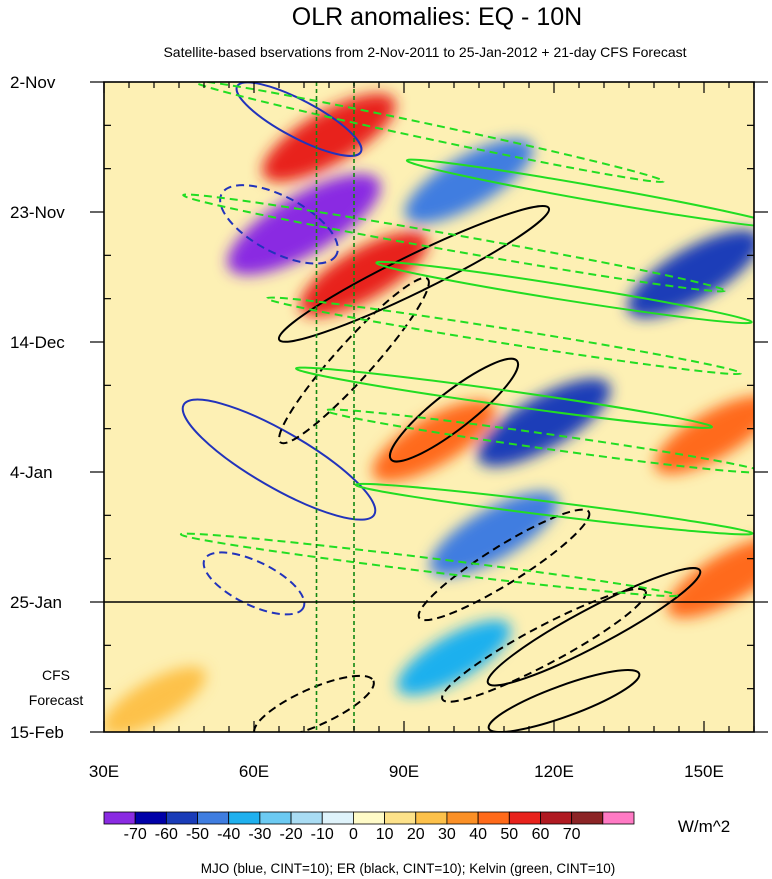  What do you see at coordinates (31, 472) in the screenshot?
I see `y-tick-label: 4-Jan` at bounding box center [31, 472].